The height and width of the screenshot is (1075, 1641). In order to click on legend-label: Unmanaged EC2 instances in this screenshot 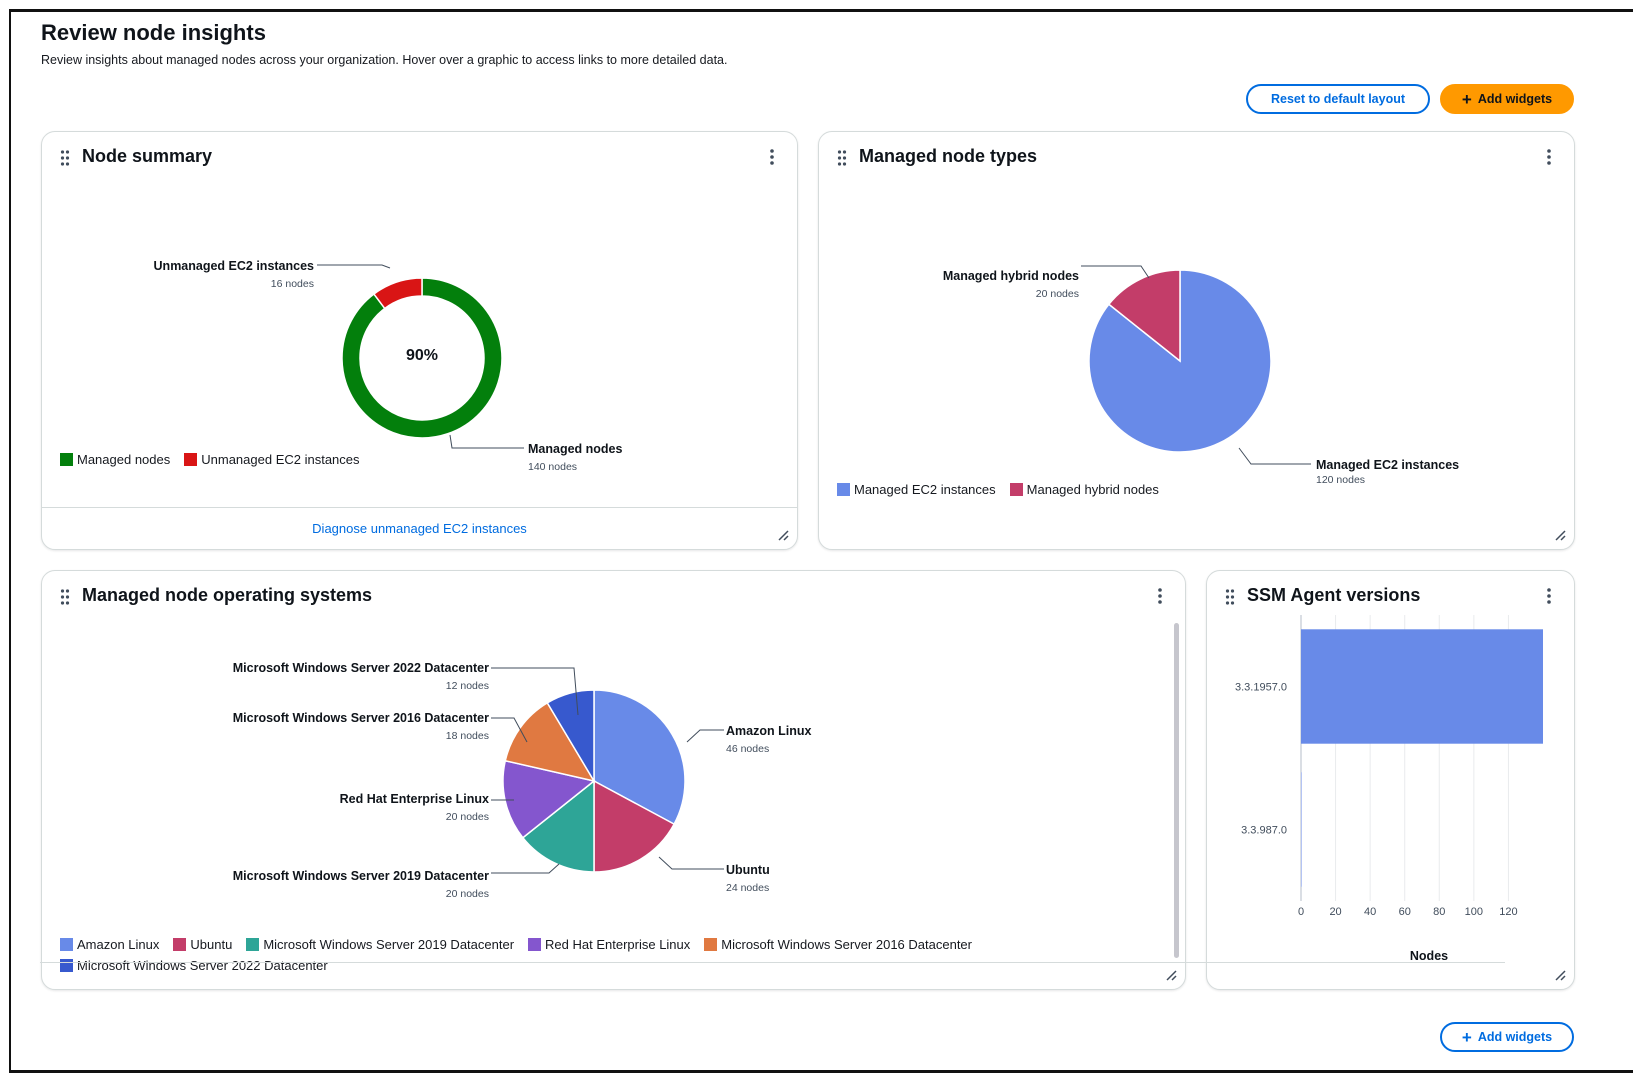, I will do `click(280, 459)`.